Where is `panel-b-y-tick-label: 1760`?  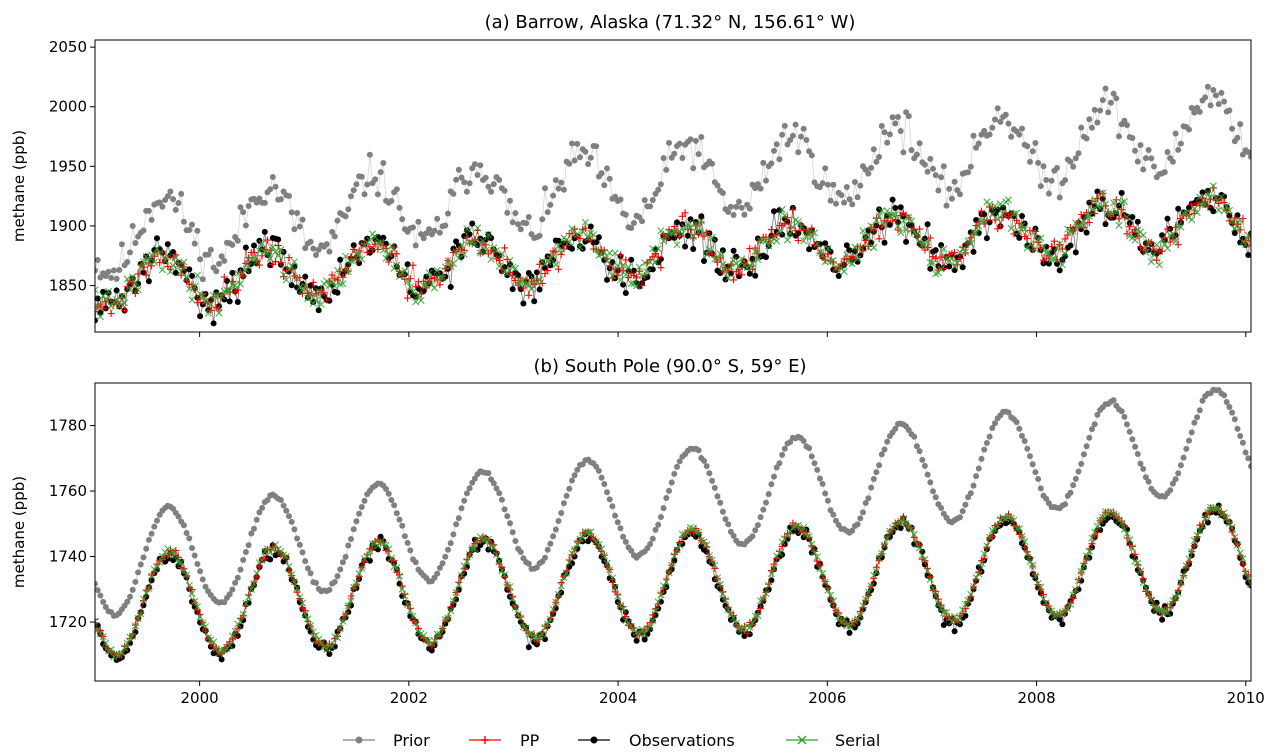
panel-b-y-tick-label: 1760 is located at coordinates (68, 491).